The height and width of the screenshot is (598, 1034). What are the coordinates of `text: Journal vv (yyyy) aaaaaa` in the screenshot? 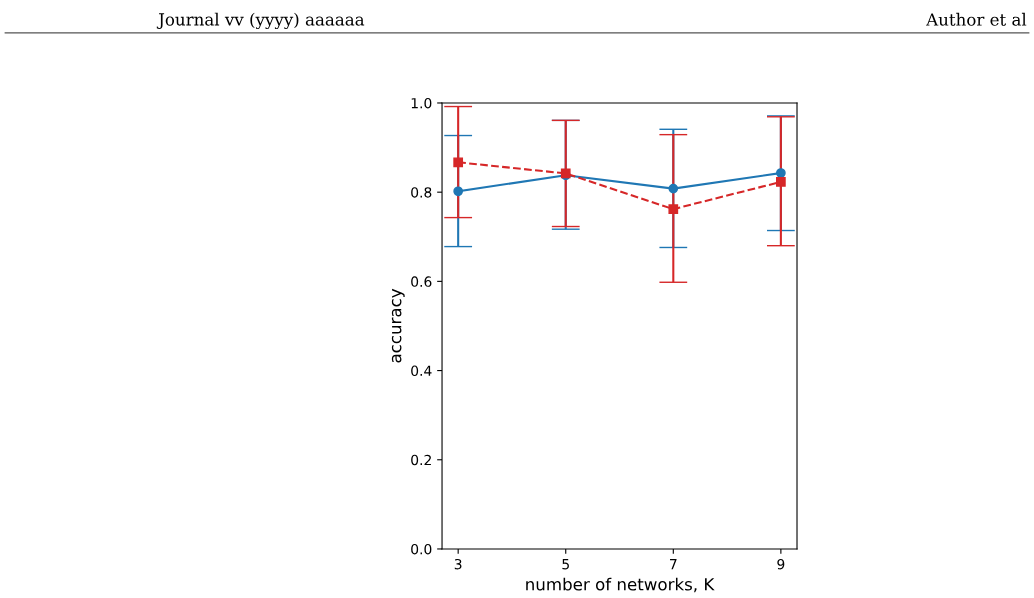 It's located at (260, 21).